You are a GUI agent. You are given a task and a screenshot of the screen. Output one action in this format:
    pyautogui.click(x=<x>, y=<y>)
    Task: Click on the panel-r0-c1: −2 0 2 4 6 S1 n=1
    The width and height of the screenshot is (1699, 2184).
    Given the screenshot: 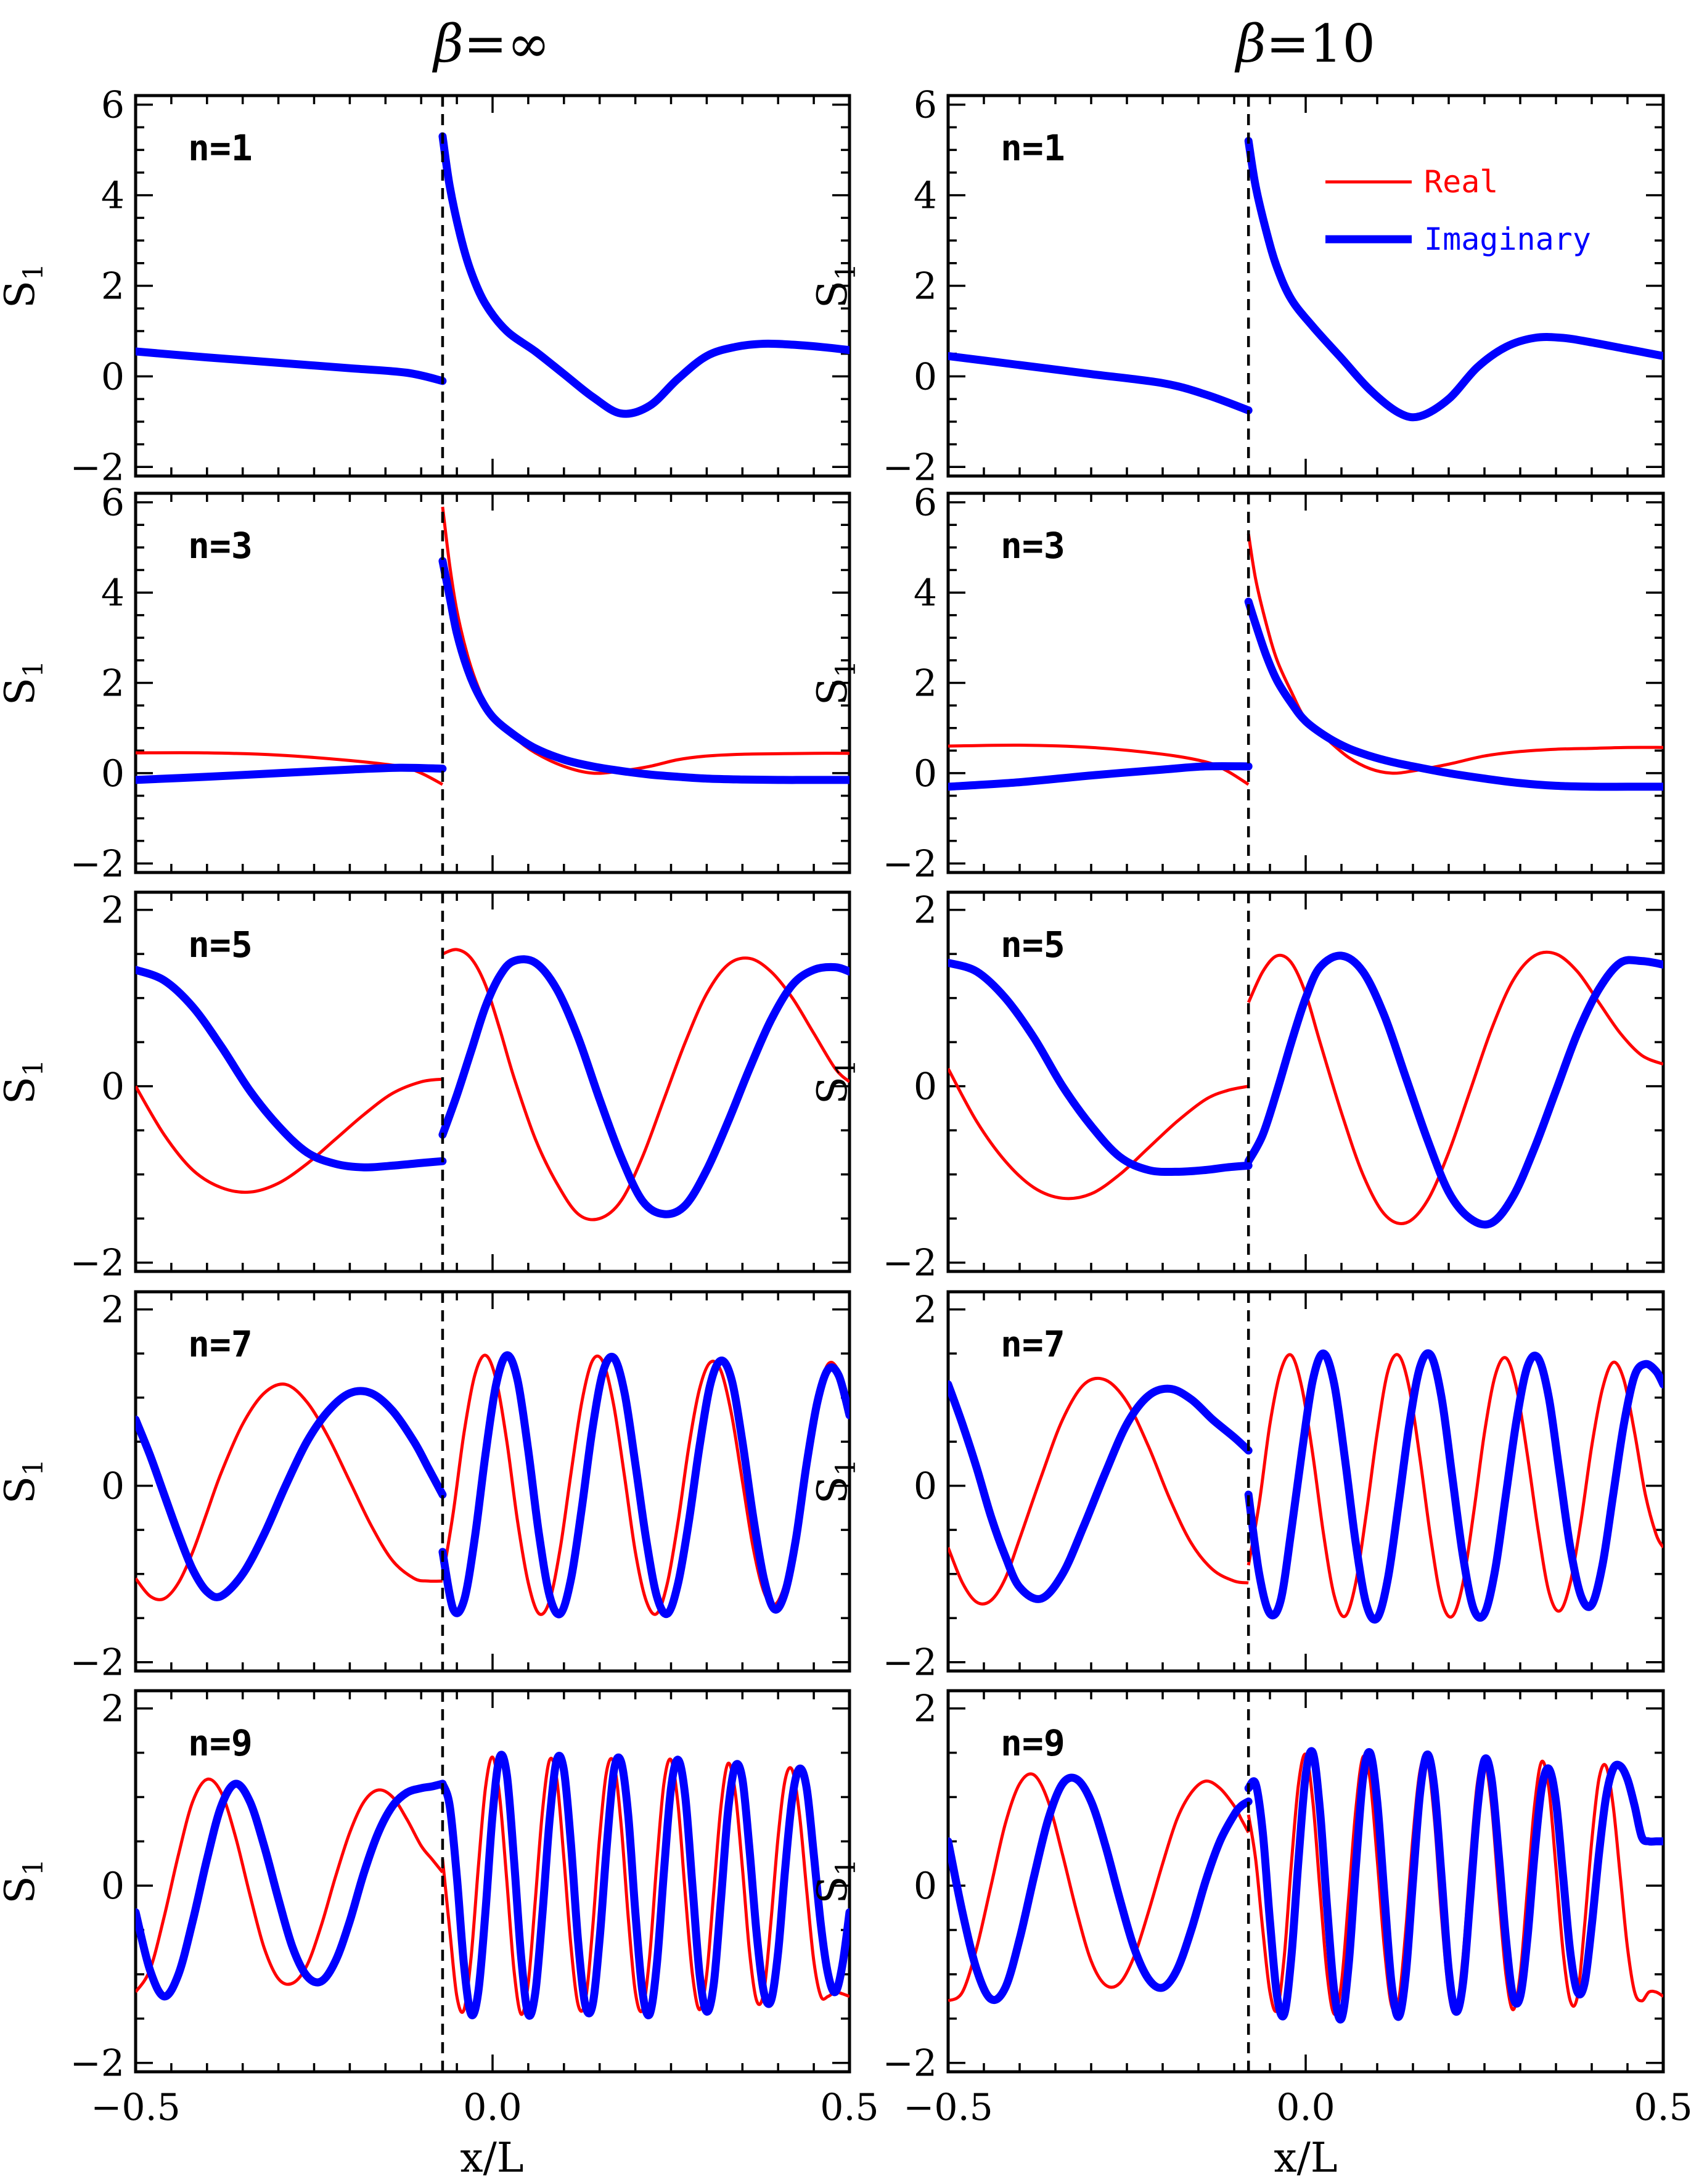 What is the action you would take?
    pyautogui.click(x=1237, y=286)
    